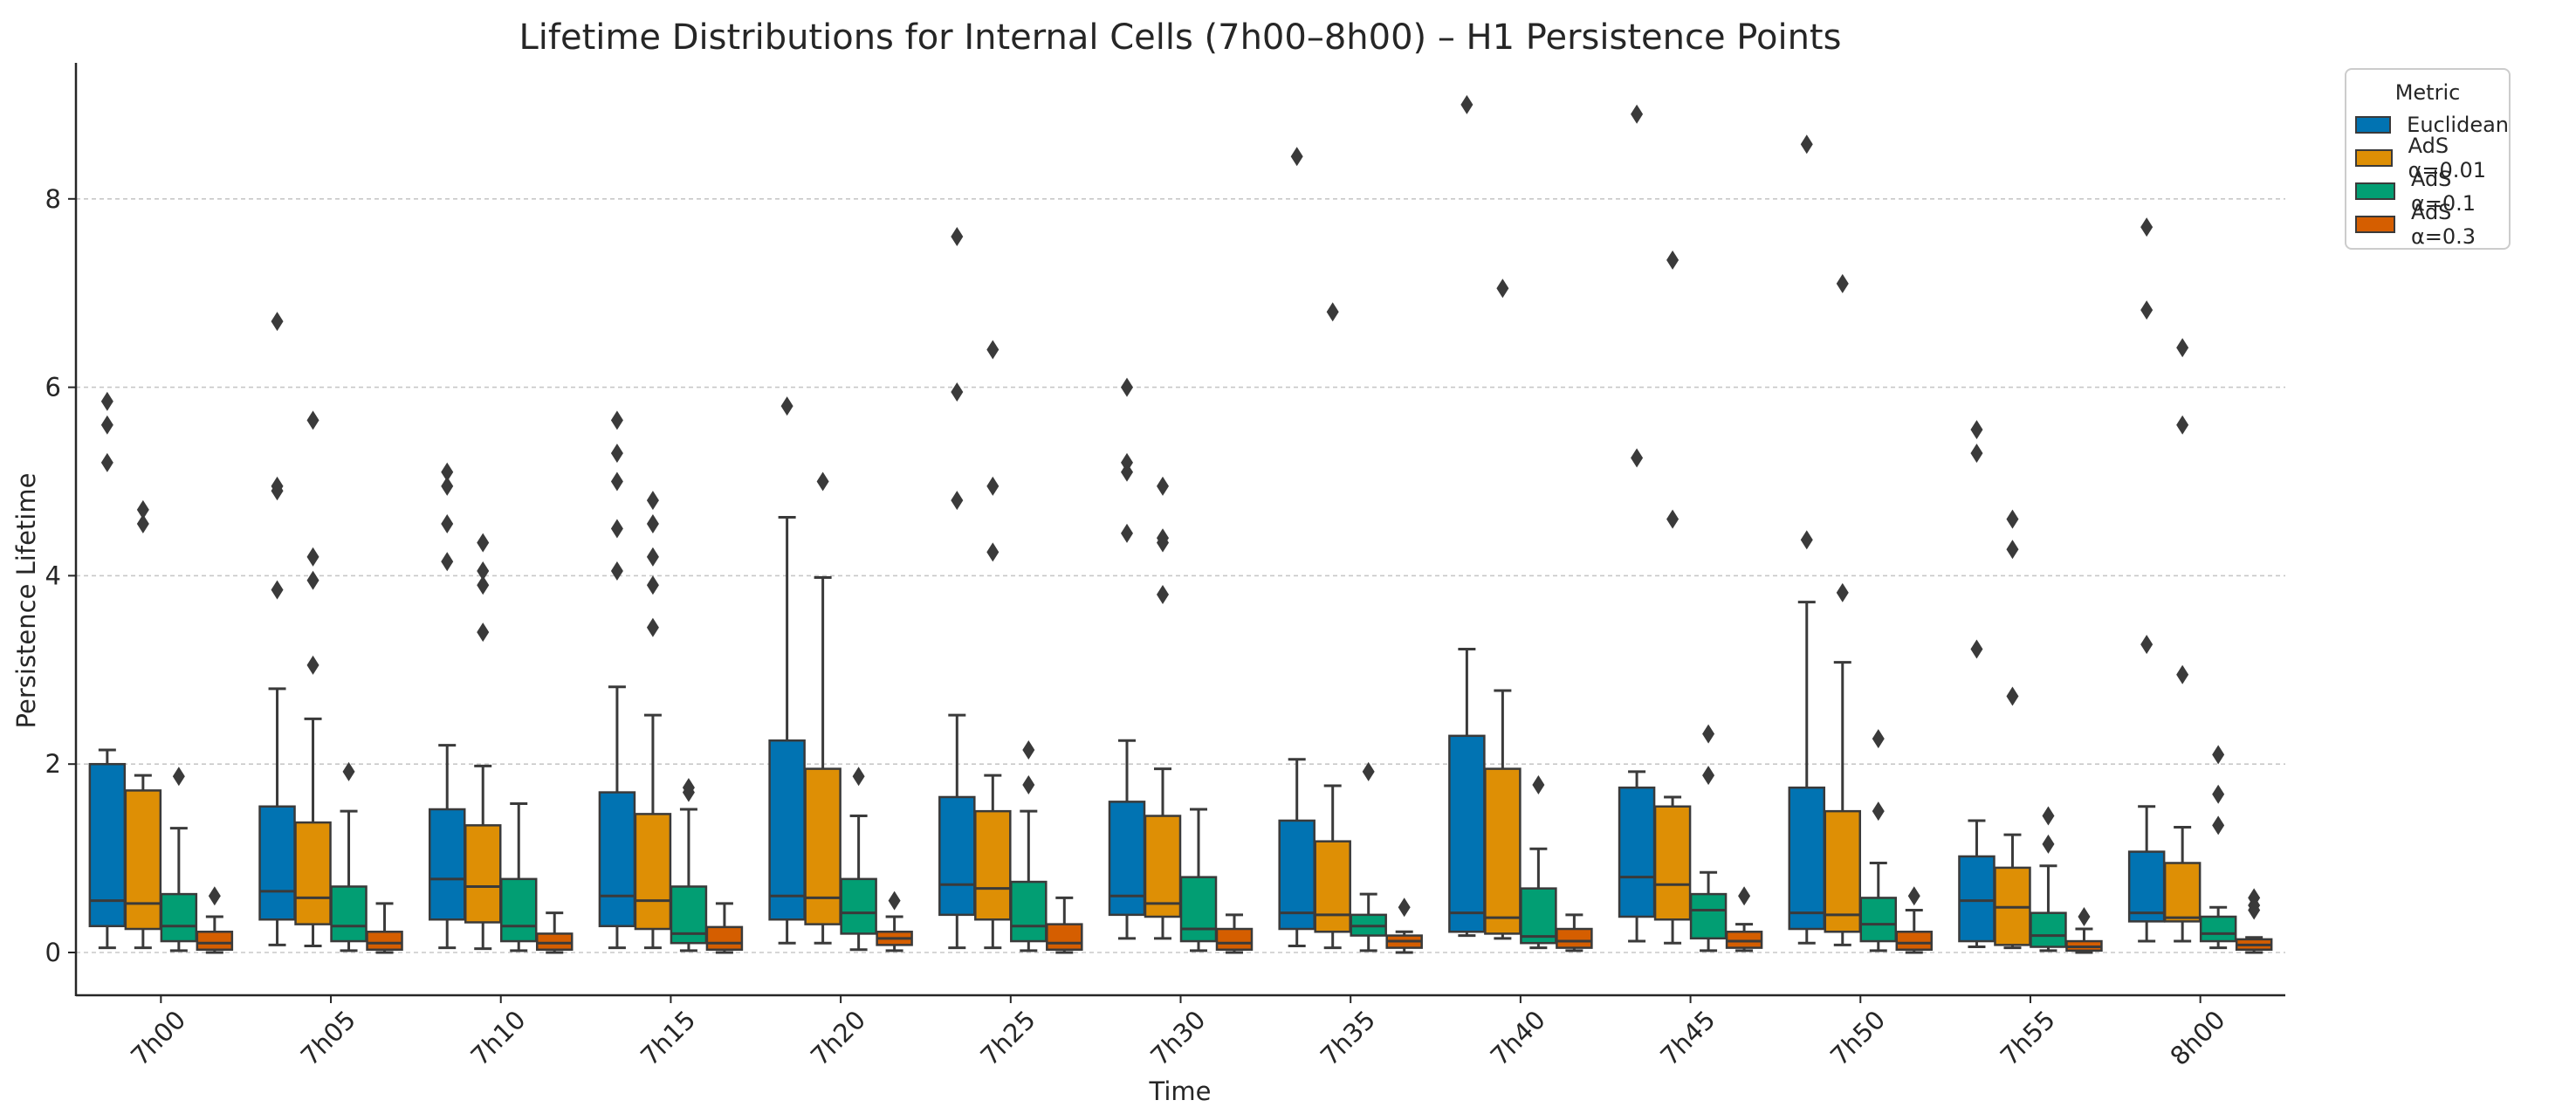 Image resolution: width=2576 pixels, height=1114 pixels. What do you see at coordinates (1858, 1038) in the screenshot?
I see `x-tick-label: 7h50` at bounding box center [1858, 1038].